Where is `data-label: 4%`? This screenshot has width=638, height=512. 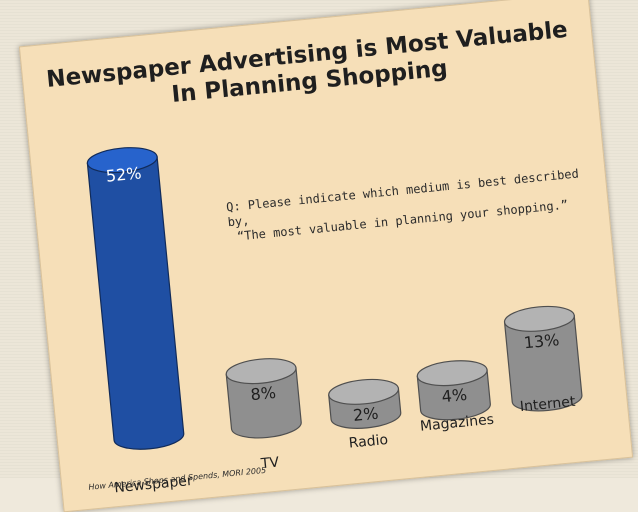 data-label: 4% is located at coordinates (454, 395).